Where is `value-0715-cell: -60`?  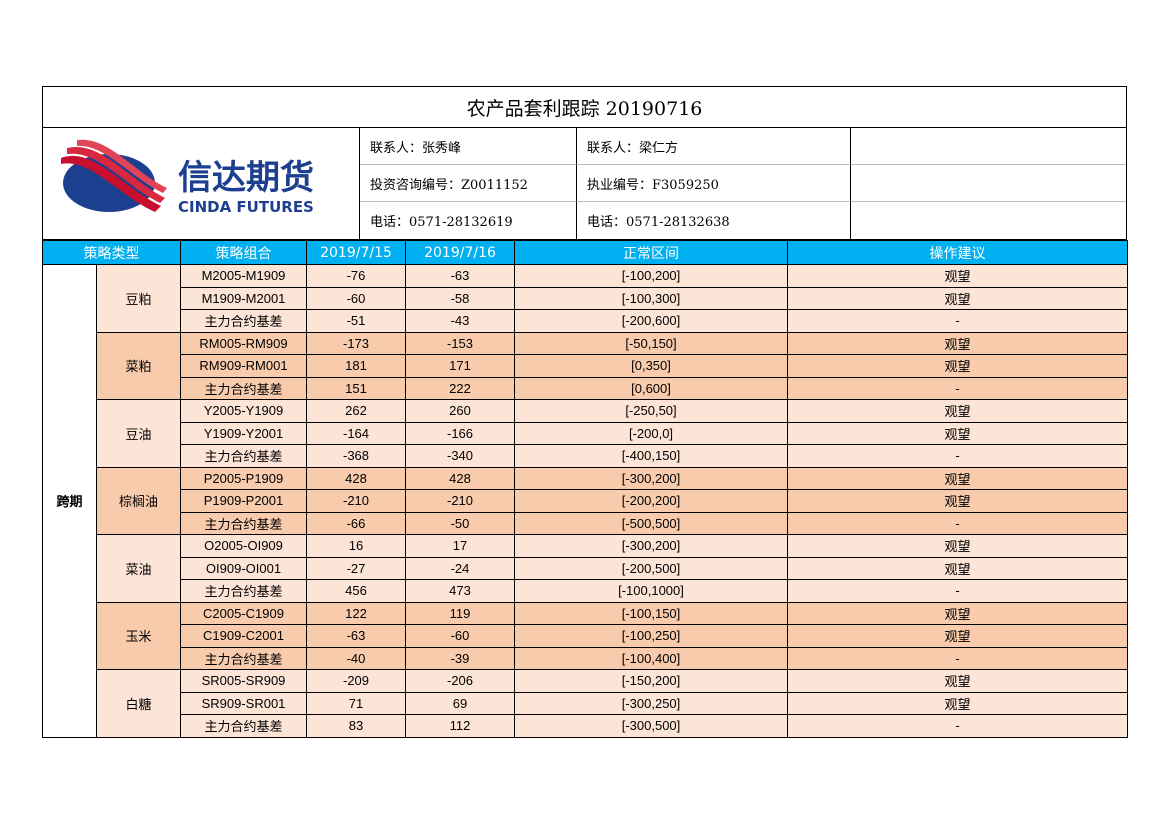
value-0715-cell: -60 is located at coordinates (356, 298).